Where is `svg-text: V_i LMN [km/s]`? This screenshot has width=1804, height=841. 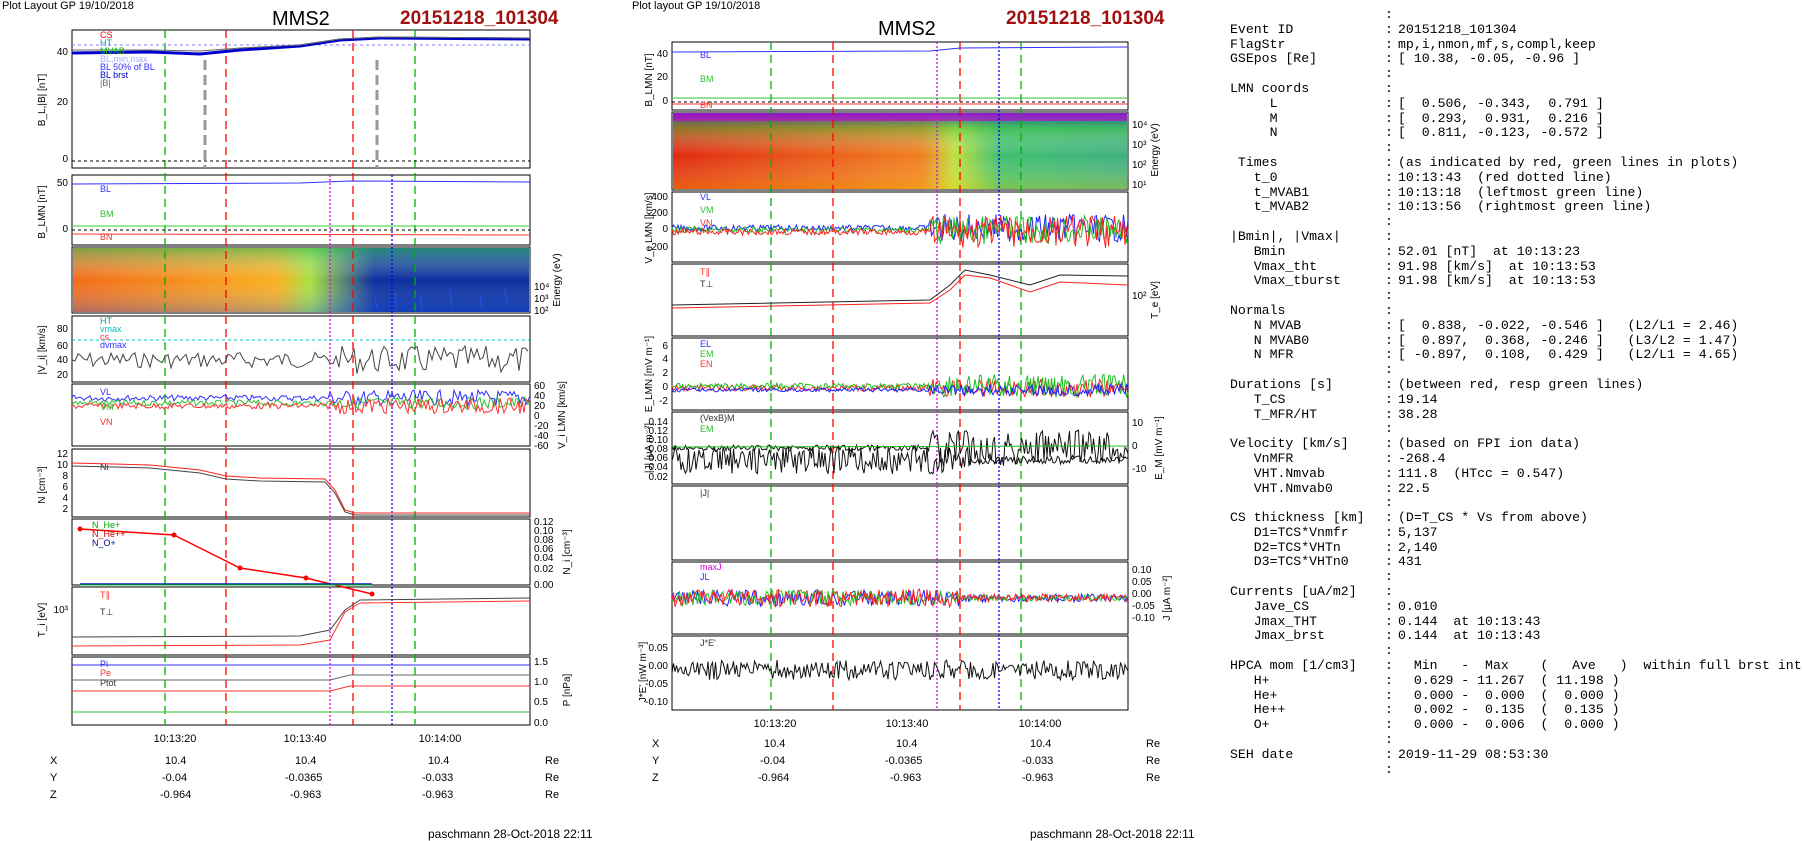 svg-text: V_i LMN [km/s] is located at coordinates (562, 415).